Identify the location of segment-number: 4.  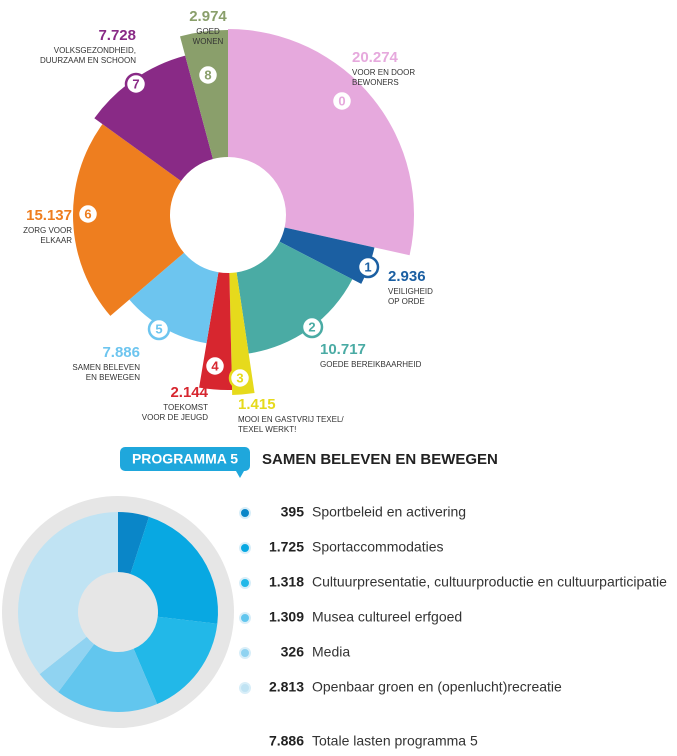
(215, 365).